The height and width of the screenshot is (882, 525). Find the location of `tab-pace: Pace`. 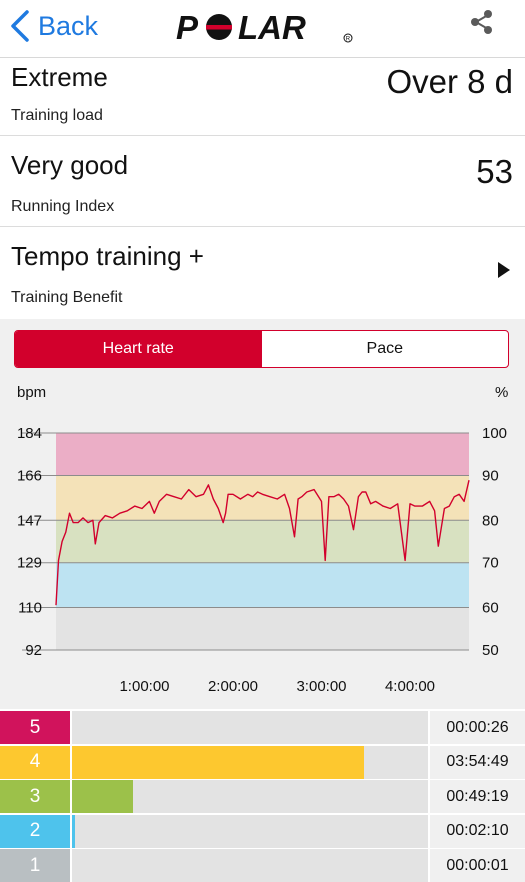

tab-pace: Pace is located at coordinates (384, 348).